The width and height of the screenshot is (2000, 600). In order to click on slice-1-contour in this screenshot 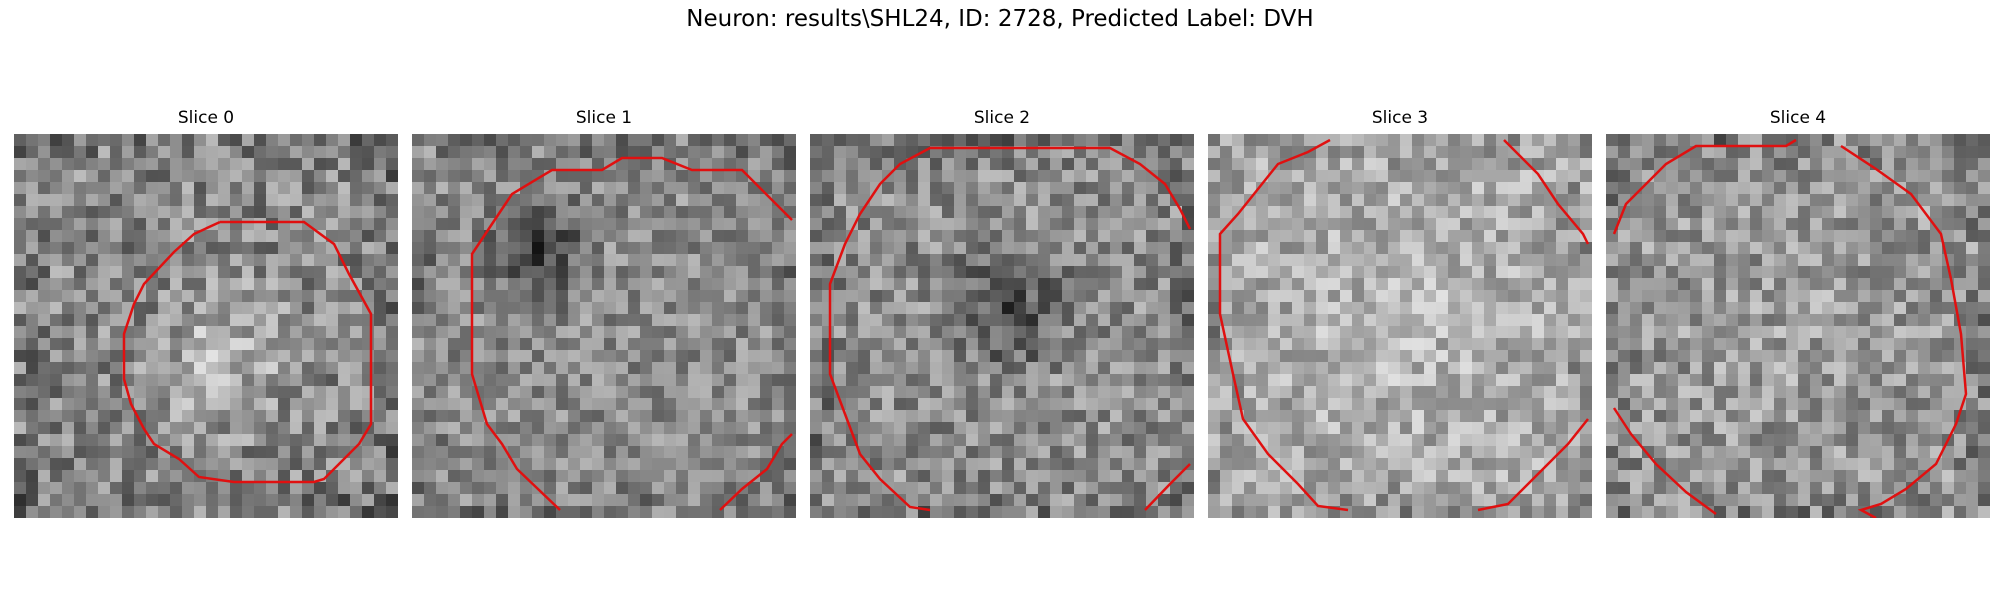, I will do `click(631, 333)`.